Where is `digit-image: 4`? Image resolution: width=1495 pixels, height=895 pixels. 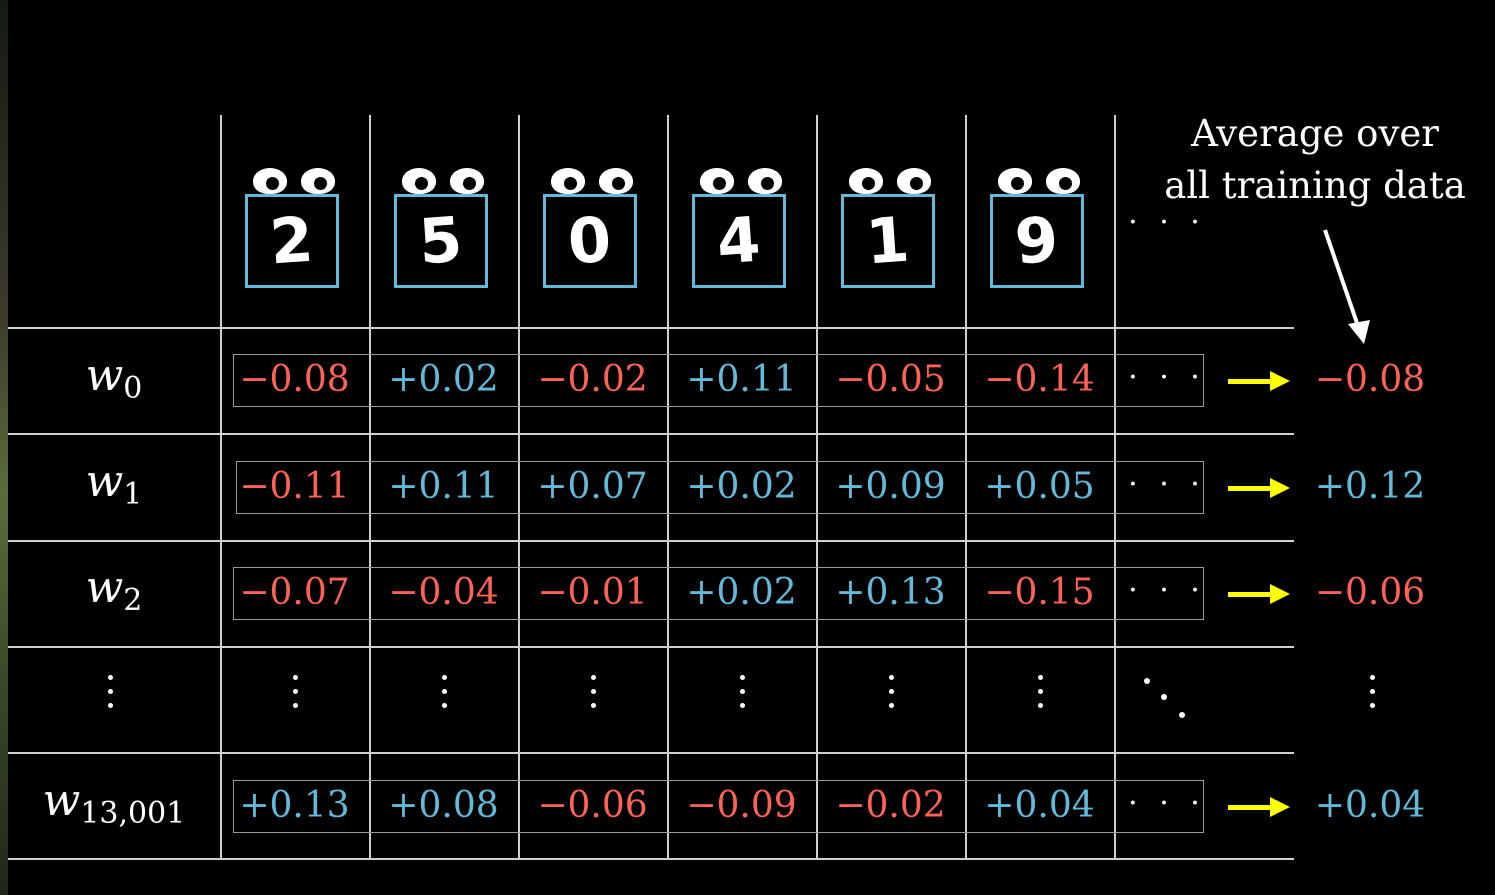
digit-image: 4 is located at coordinates (739, 240).